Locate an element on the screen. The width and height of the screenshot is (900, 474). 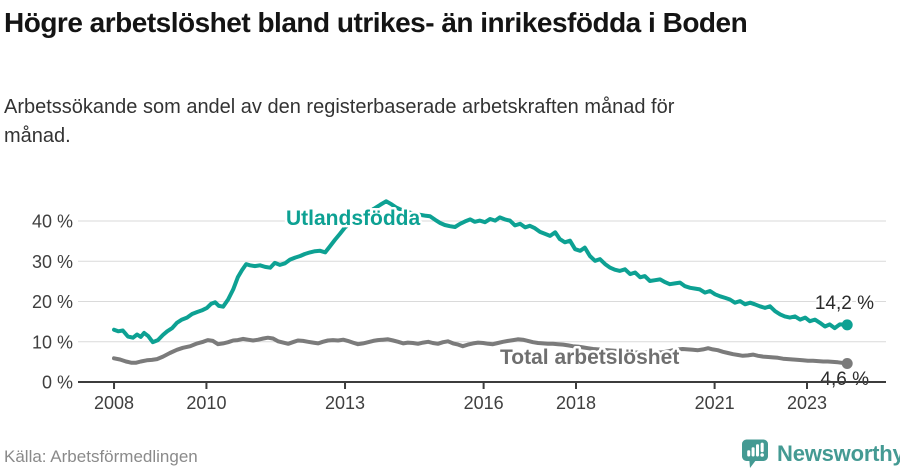
end-value-label-total: 4,6 % is located at coordinates (844, 379).